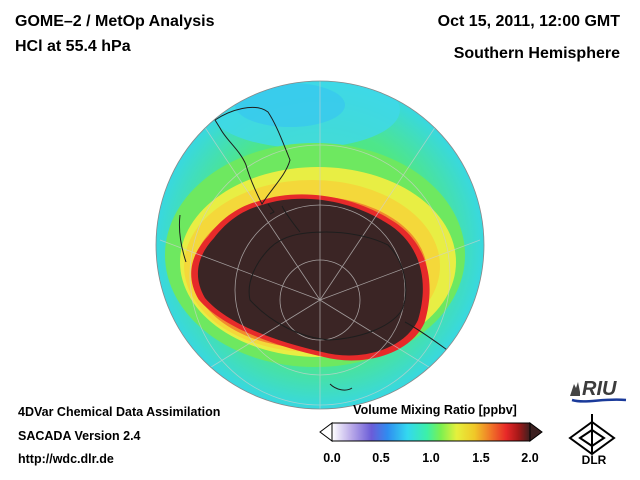  I want to click on colorbar-tick-4: 2.0, so click(530, 458).